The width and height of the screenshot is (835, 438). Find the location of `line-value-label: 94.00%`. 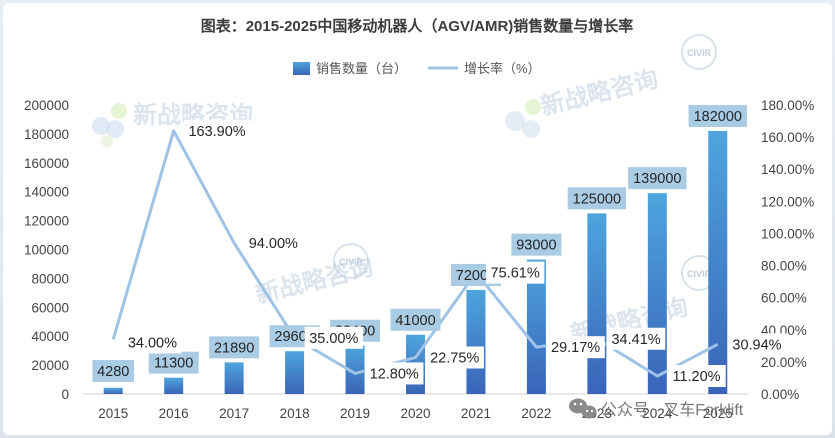

line-value-label: 94.00% is located at coordinates (273, 244).